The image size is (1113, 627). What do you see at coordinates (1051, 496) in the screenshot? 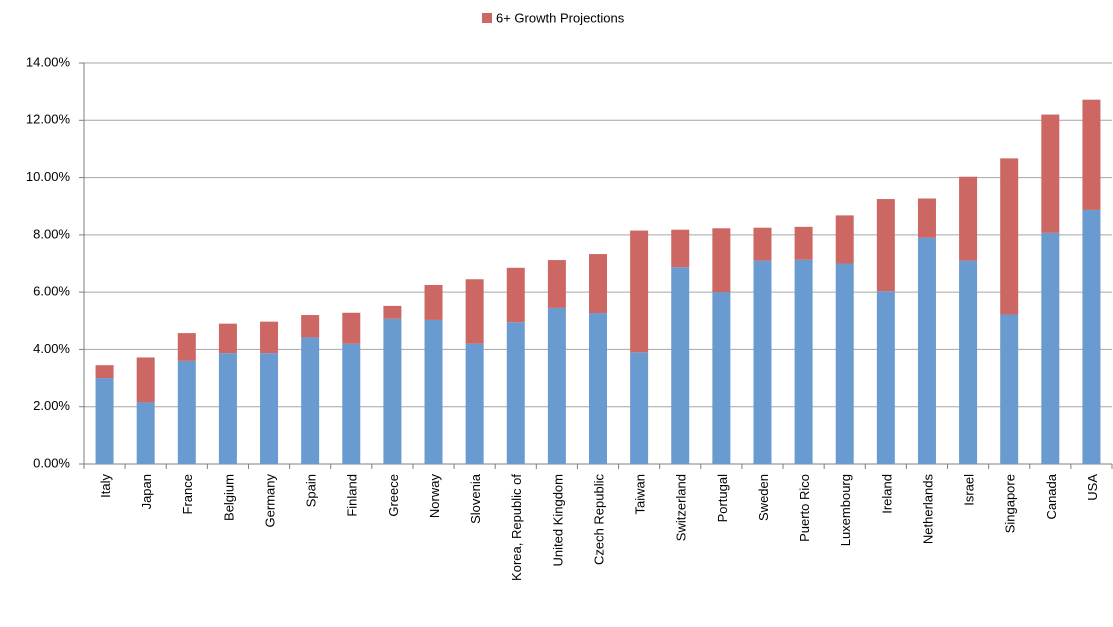
I see `x-tick-label: Canada` at bounding box center [1051, 496].